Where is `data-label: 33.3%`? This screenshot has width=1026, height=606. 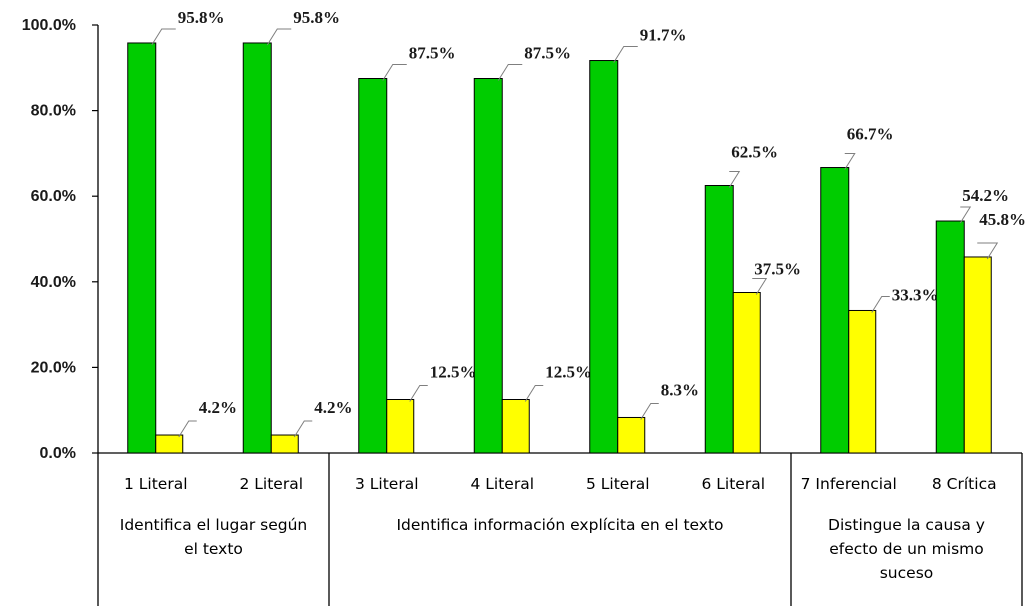 data-label: 33.3% is located at coordinates (915, 294).